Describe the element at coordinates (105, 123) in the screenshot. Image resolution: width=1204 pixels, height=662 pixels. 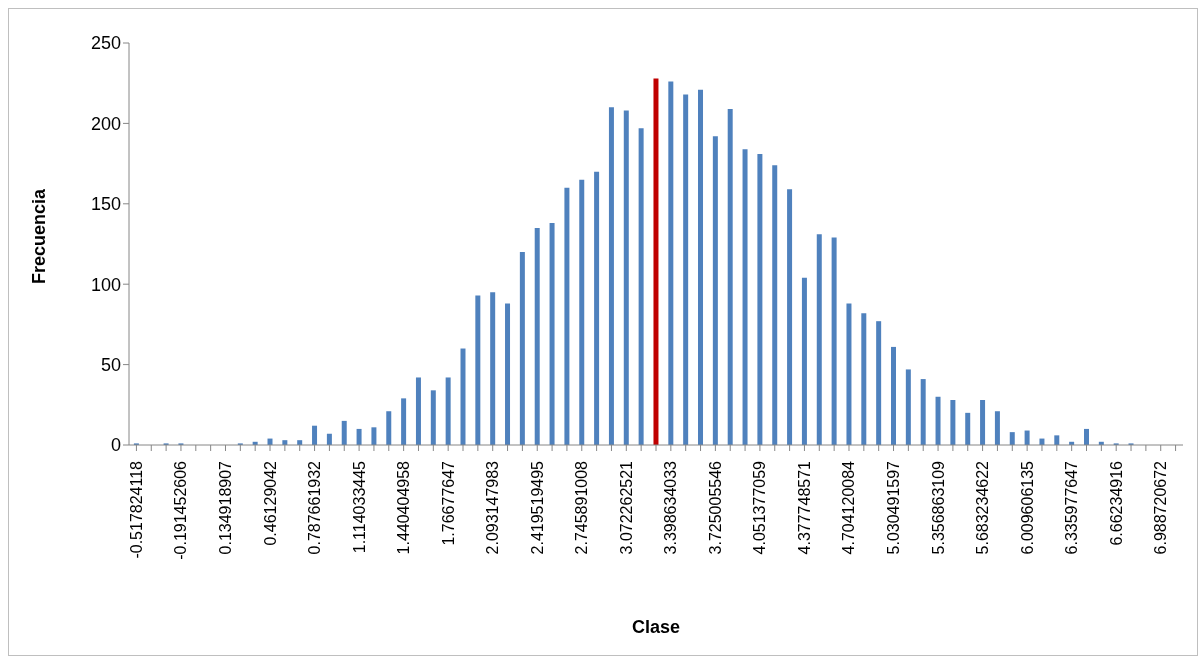
I see `y-tick-label: 200` at that location.